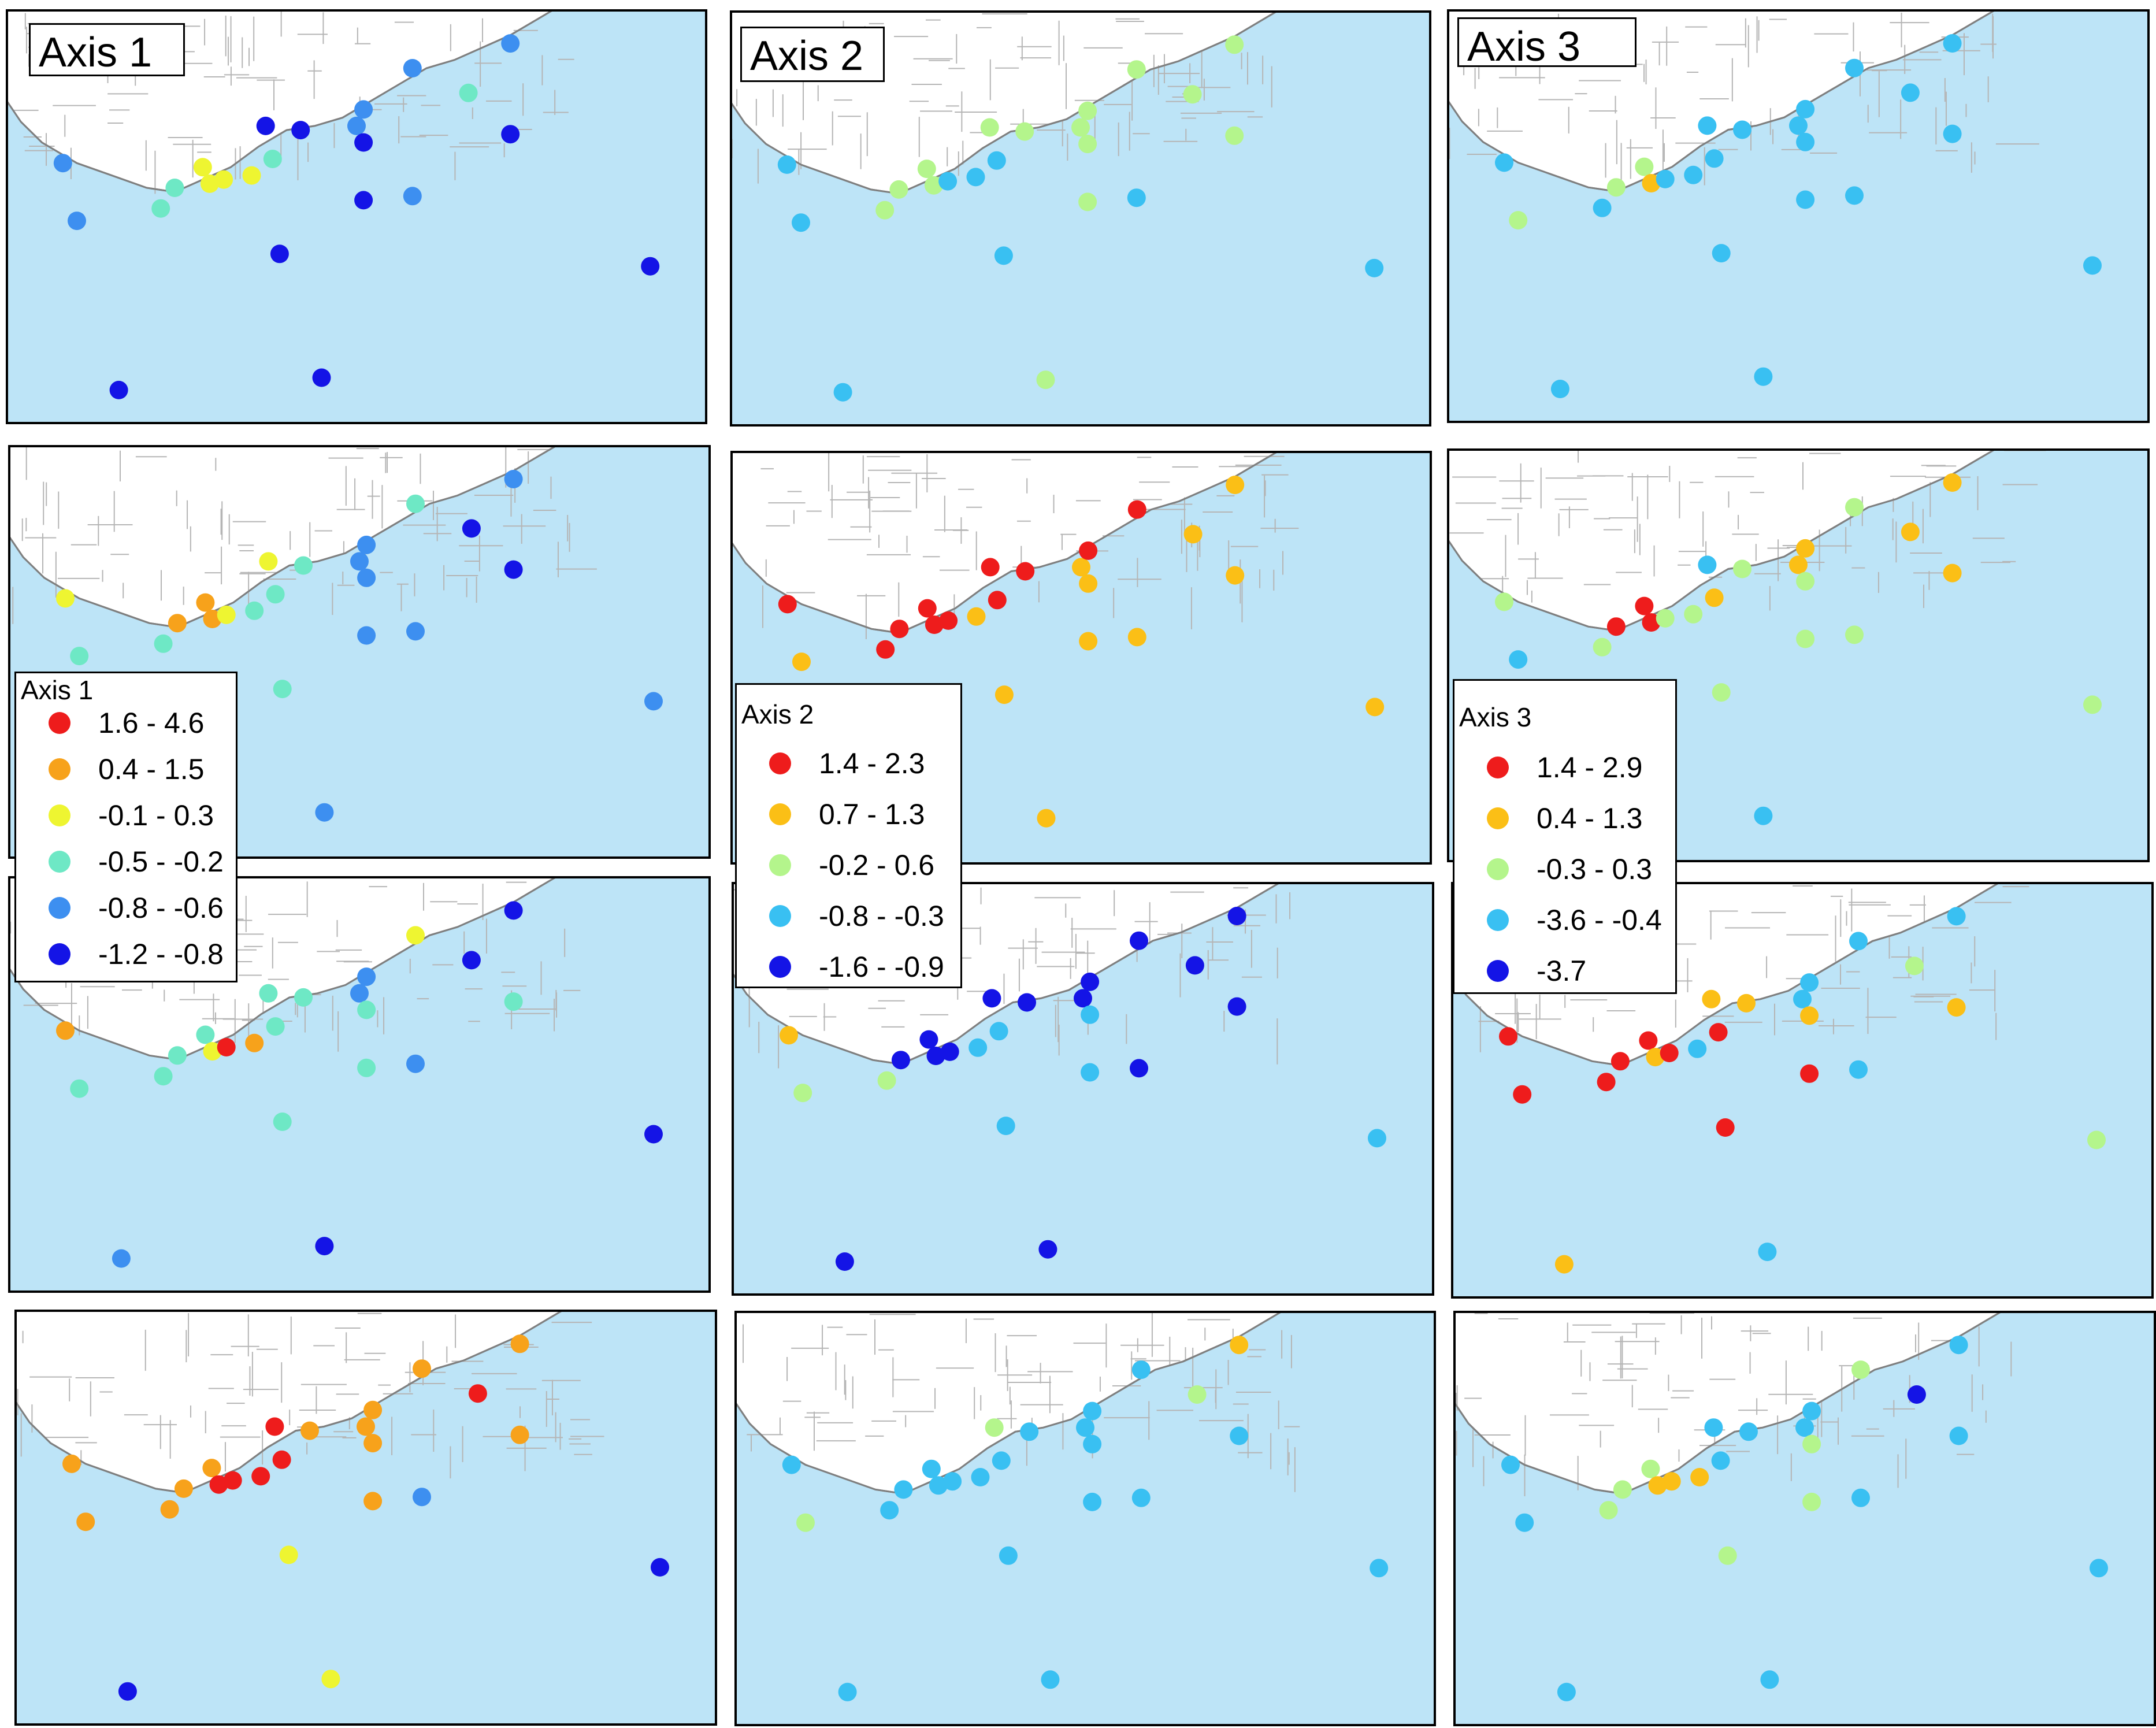 This screenshot has height=1728, width=2156. I want to click on legend-axis1-label-6: -1.2 - -0.8, so click(161, 954).